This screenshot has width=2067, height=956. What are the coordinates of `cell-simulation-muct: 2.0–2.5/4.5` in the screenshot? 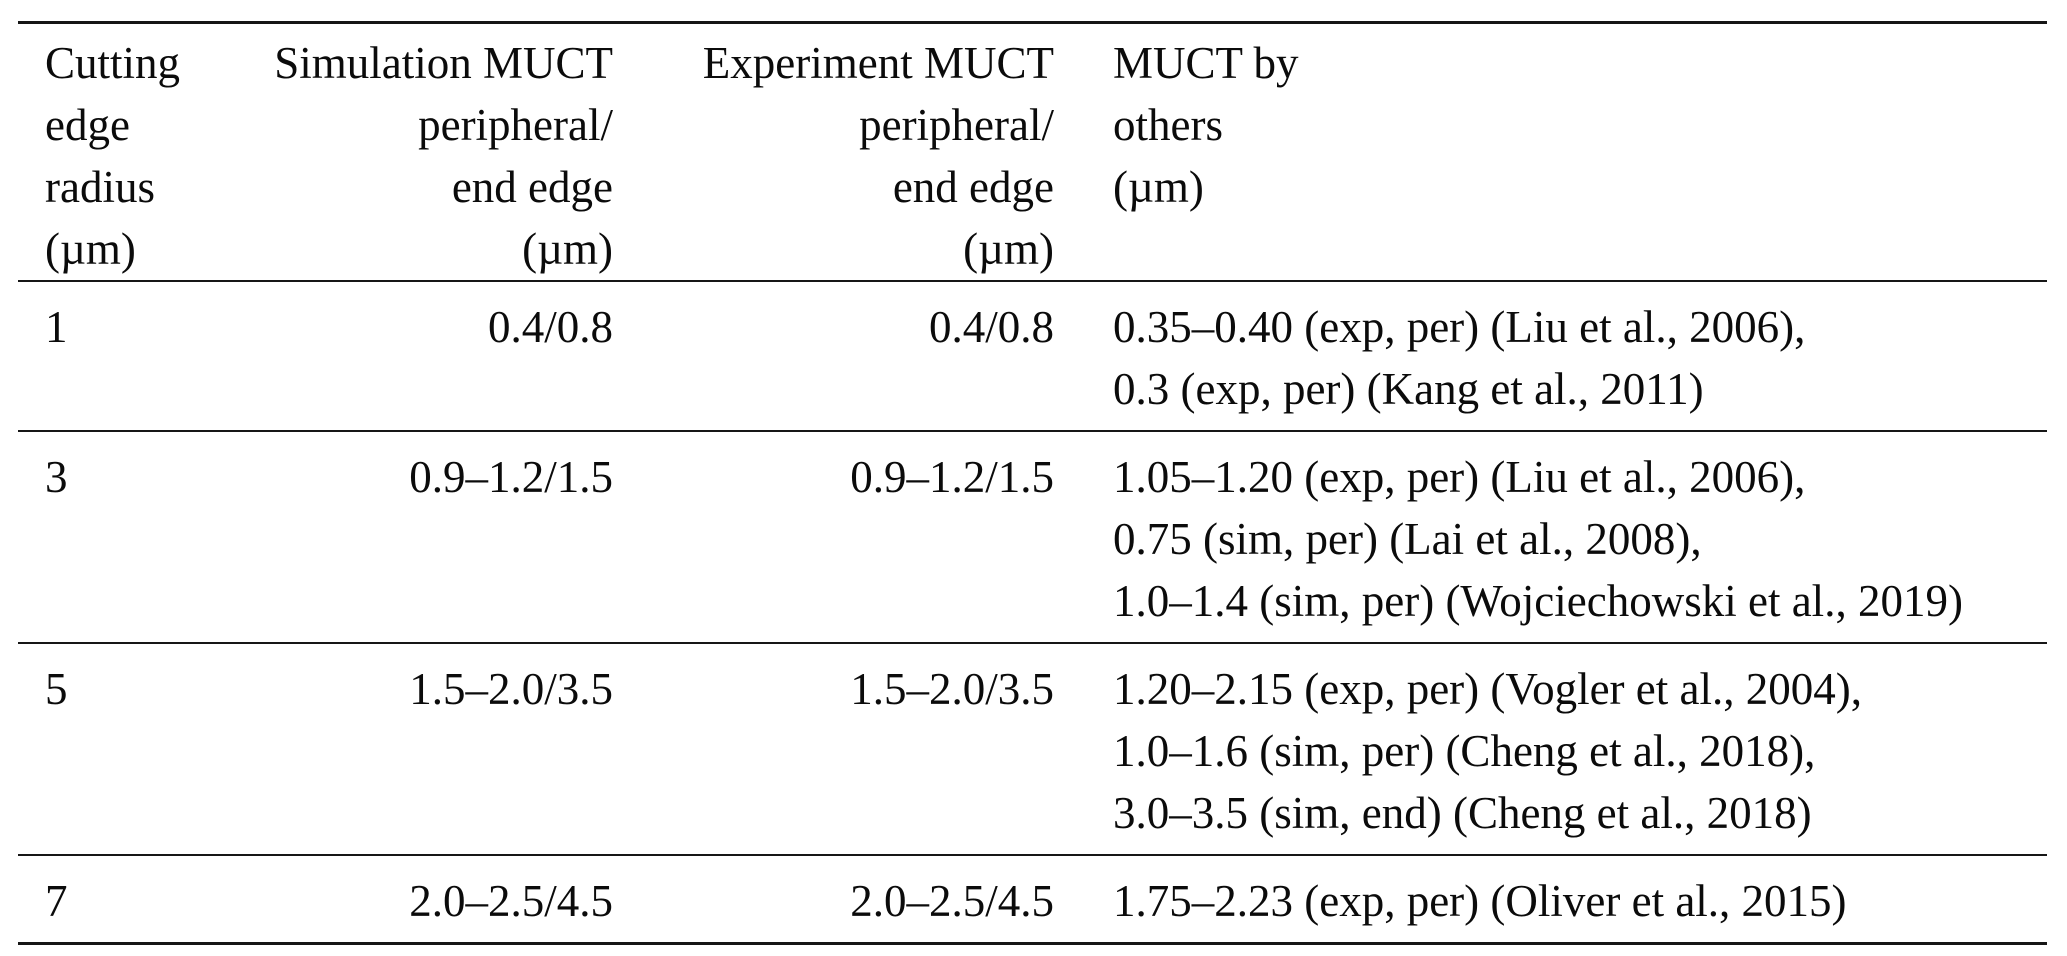 It's located at (511, 901).